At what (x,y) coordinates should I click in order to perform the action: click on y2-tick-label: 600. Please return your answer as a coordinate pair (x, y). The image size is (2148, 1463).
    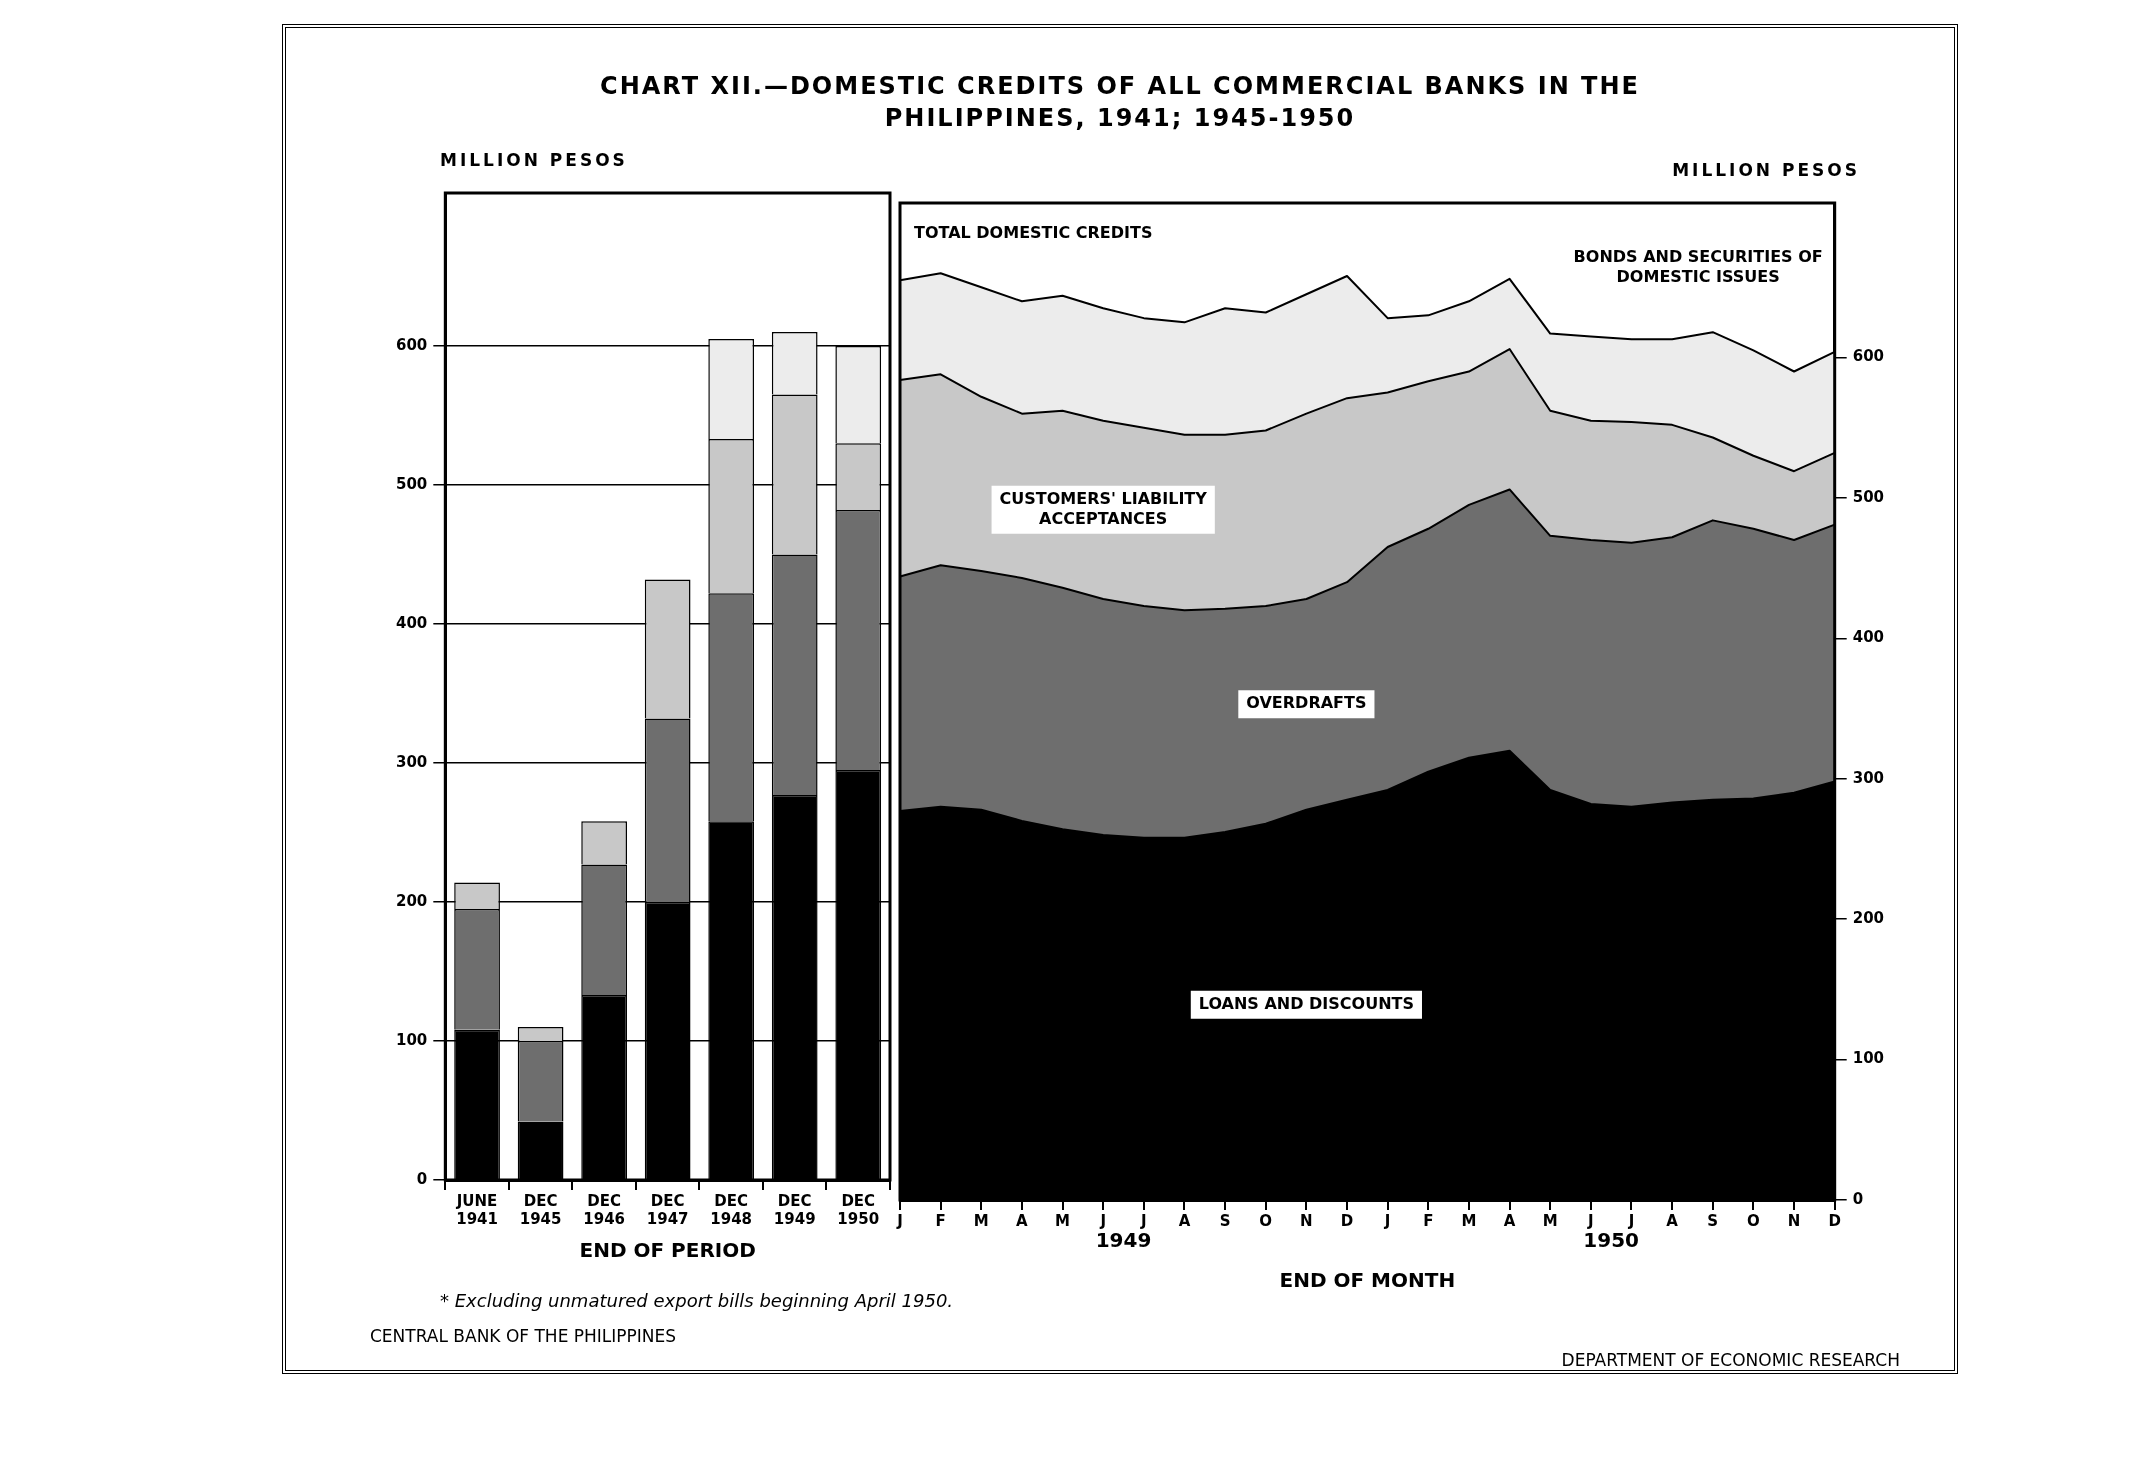
    Looking at the image, I should click on (1868, 356).